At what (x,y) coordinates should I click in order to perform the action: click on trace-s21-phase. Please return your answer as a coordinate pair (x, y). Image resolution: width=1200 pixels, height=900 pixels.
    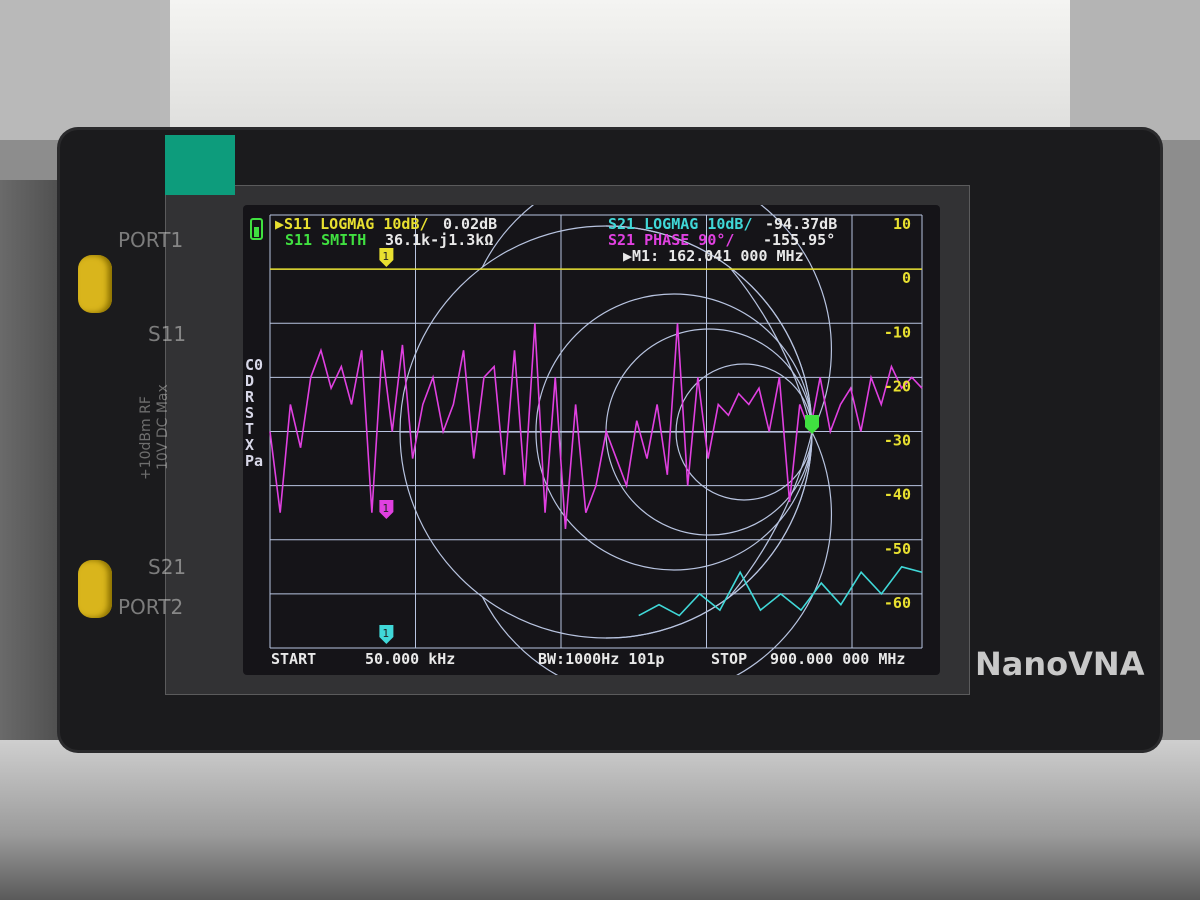
    Looking at the image, I should click on (596, 426).